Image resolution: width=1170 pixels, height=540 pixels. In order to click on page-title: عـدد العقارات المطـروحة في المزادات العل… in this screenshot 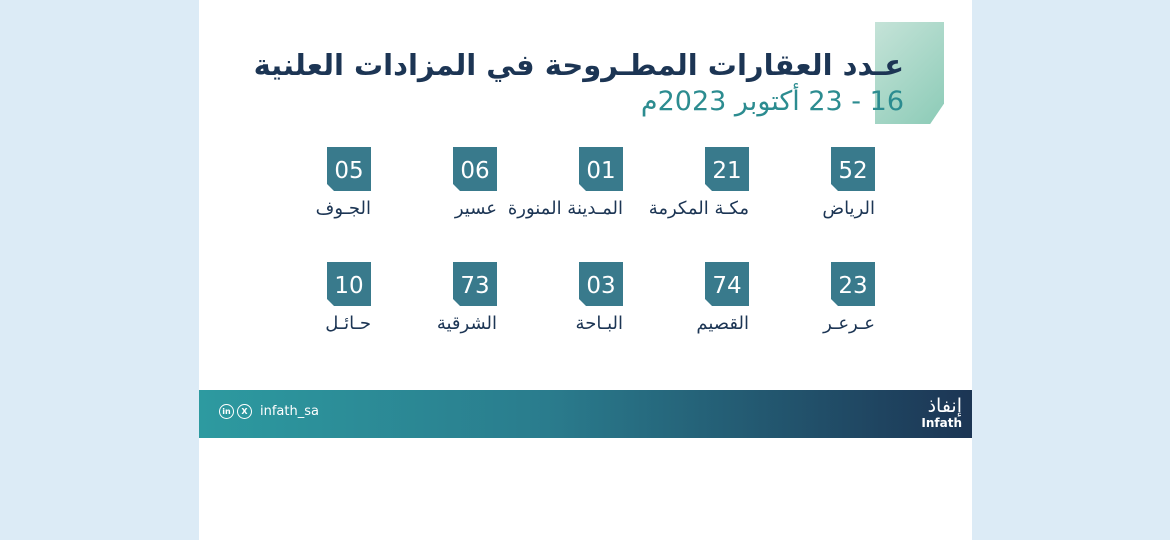, I will do `click(578, 65)`.